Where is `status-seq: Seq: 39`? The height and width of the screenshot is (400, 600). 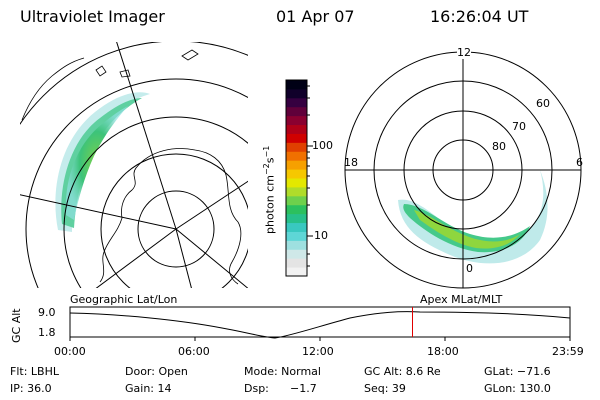 status-seq: Seq: 39 is located at coordinates (385, 388).